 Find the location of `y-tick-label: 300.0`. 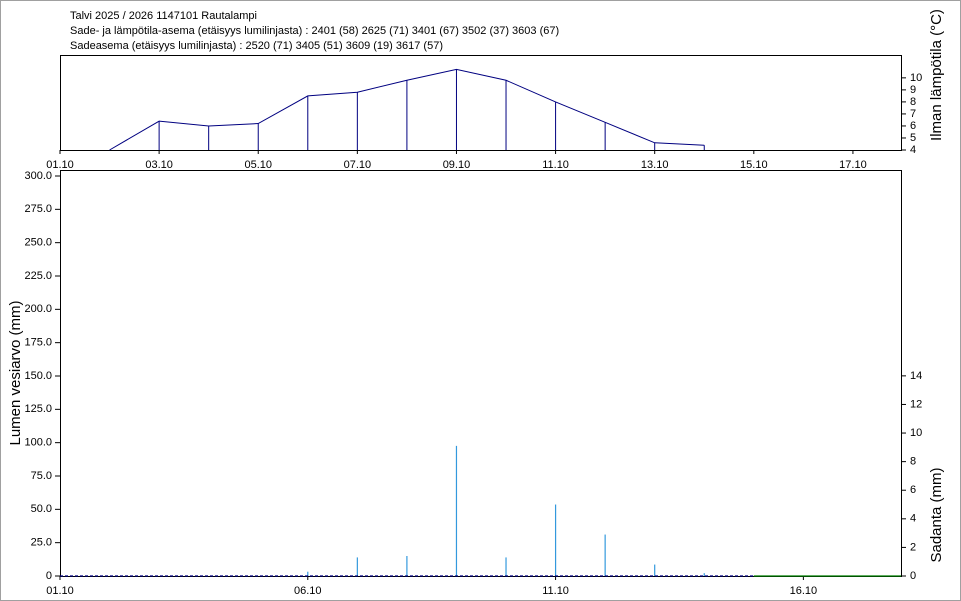

y-tick-label: 300.0 is located at coordinates (38, 176).